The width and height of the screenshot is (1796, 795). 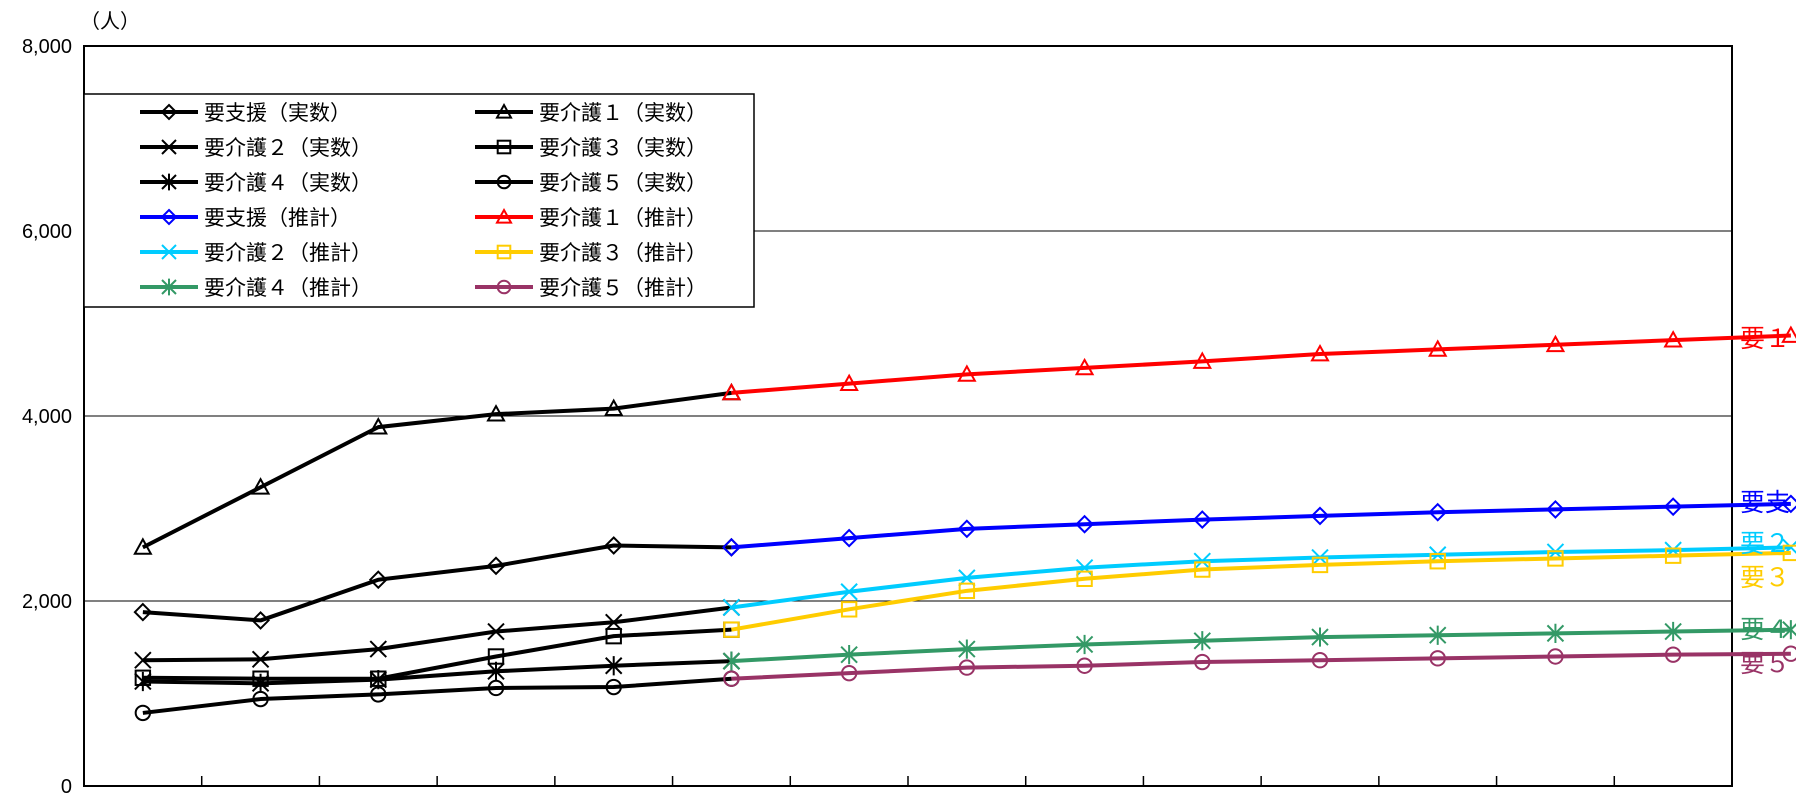 I want to click on y-tick-label: 4,000, so click(x=47, y=417).